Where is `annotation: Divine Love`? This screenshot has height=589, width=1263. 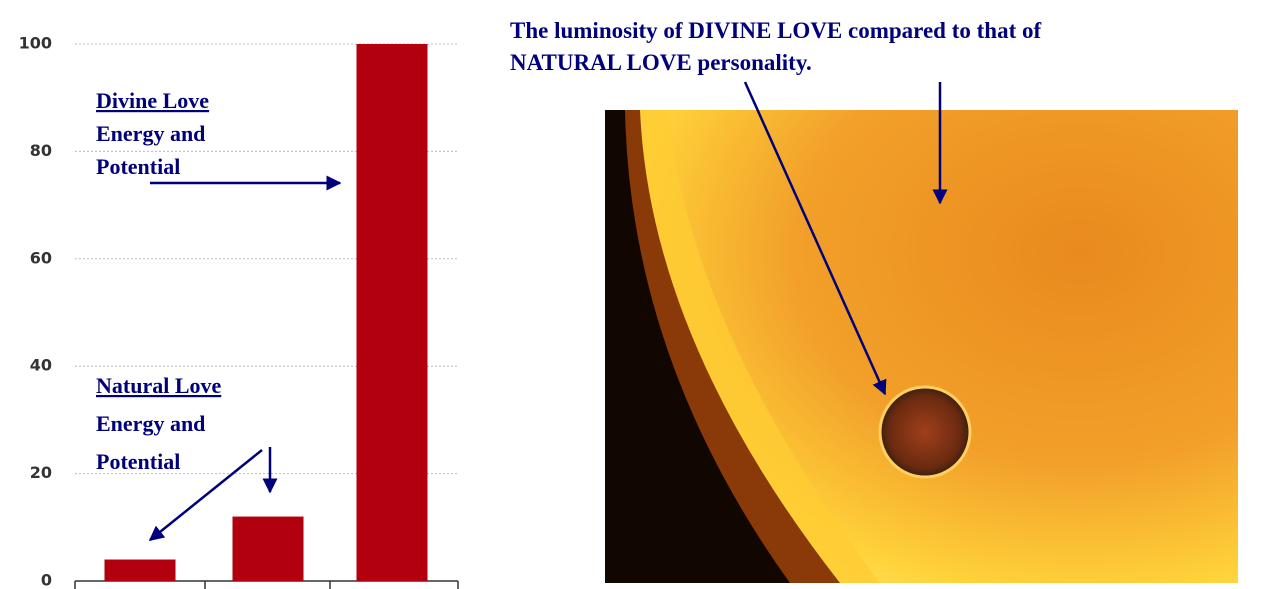
annotation: Divine Love is located at coordinates (152, 100).